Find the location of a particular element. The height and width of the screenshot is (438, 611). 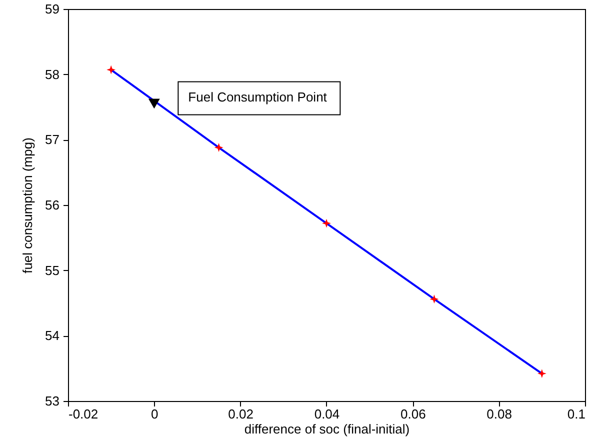

x-tick-label: 0.08 is located at coordinates (499, 414).